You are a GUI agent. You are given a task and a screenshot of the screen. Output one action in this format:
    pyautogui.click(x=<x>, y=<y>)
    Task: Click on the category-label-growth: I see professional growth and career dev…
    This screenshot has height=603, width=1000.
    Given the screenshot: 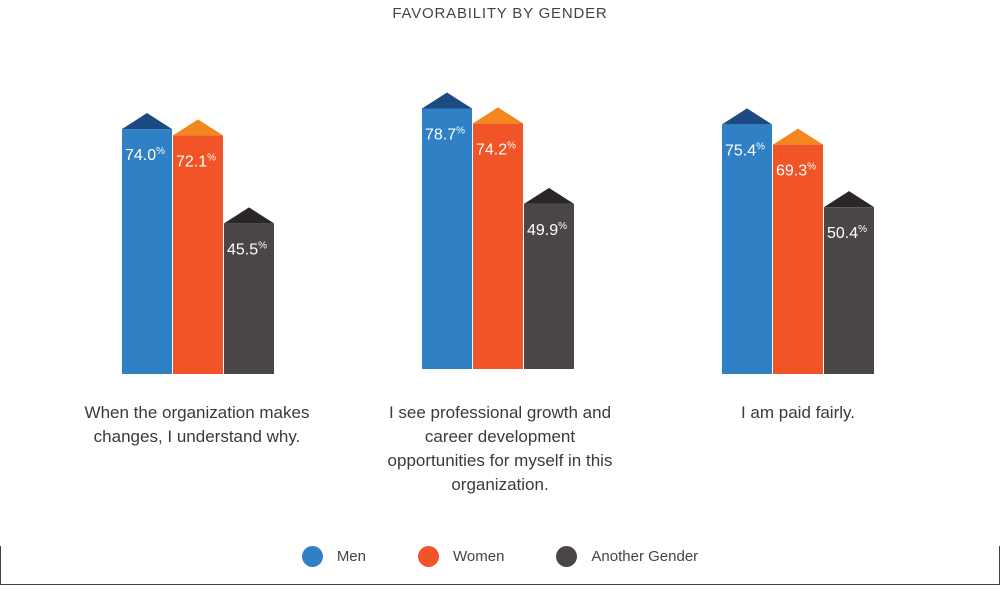 What is the action you would take?
    pyautogui.click(x=500, y=448)
    